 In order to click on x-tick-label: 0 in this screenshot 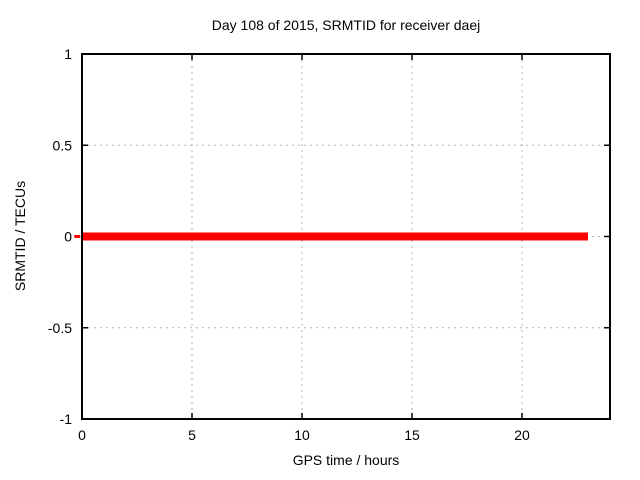, I will do `click(82, 435)`.